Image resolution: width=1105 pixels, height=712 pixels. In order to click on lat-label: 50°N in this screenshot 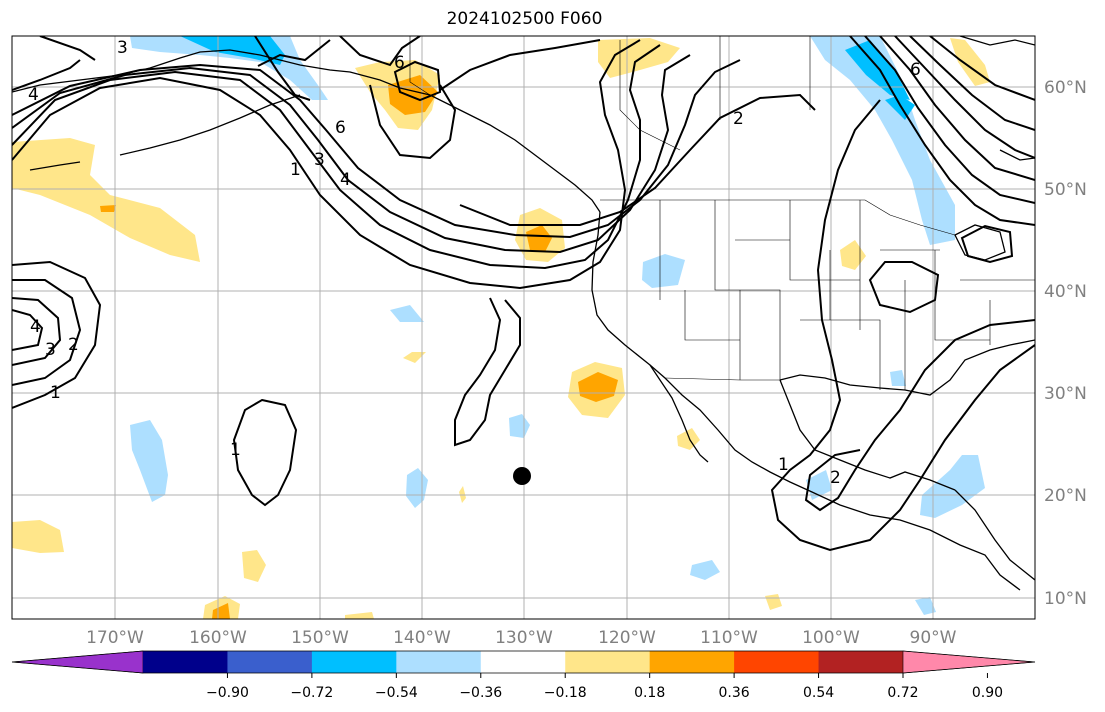, I will do `click(1065, 190)`.